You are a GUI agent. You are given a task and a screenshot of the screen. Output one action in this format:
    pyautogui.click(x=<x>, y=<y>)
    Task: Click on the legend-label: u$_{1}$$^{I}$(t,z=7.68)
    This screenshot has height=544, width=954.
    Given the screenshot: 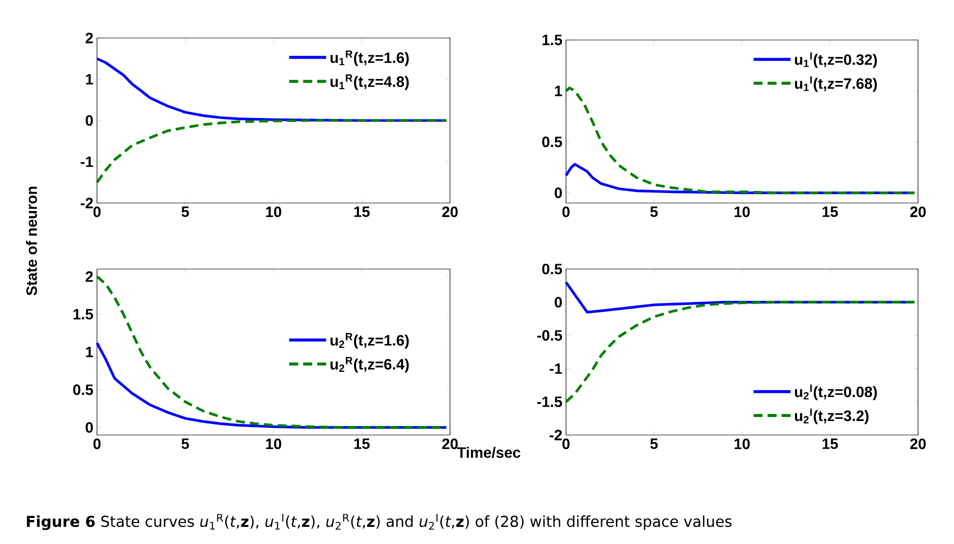 What is the action you would take?
    pyautogui.click(x=836, y=84)
    